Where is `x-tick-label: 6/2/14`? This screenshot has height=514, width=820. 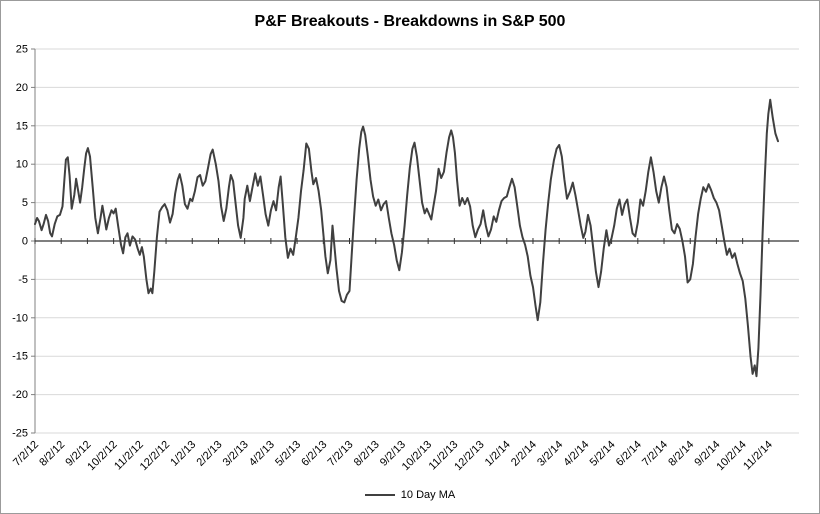 x-tick-label: 6/2/14 is located at coordinates (629, 454).